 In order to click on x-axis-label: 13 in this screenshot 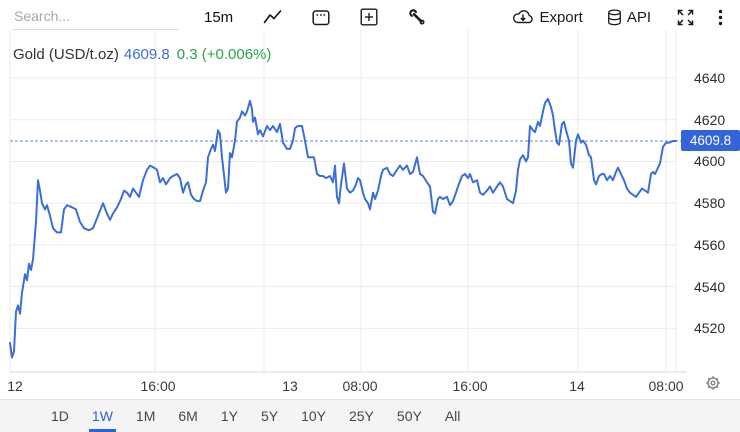, I will do `click(290, 386)`.